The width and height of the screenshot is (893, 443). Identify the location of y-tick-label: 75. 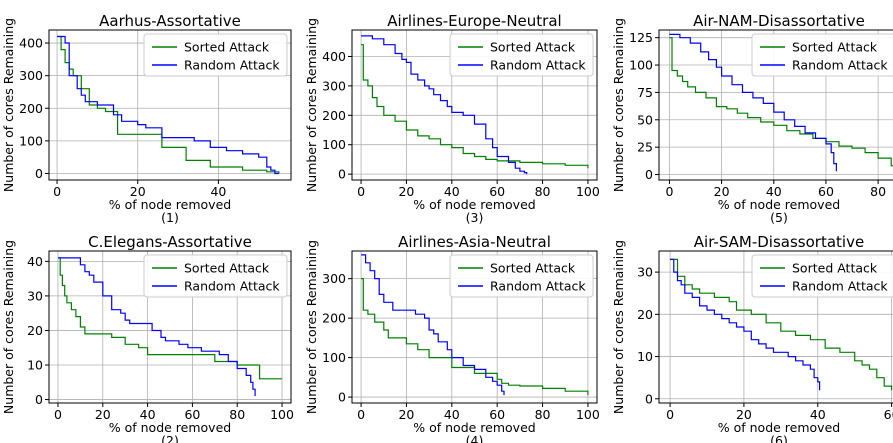
(645, 92).